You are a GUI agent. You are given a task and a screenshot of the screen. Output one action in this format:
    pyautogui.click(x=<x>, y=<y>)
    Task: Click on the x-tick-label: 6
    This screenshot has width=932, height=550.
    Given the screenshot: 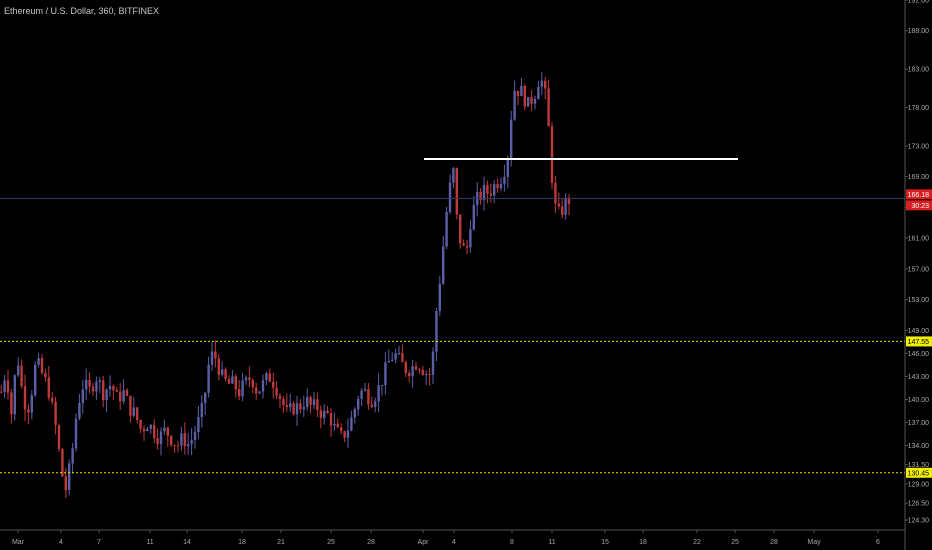 What is the action you would take?
    pyautogui.click(x=878, y=542)
    